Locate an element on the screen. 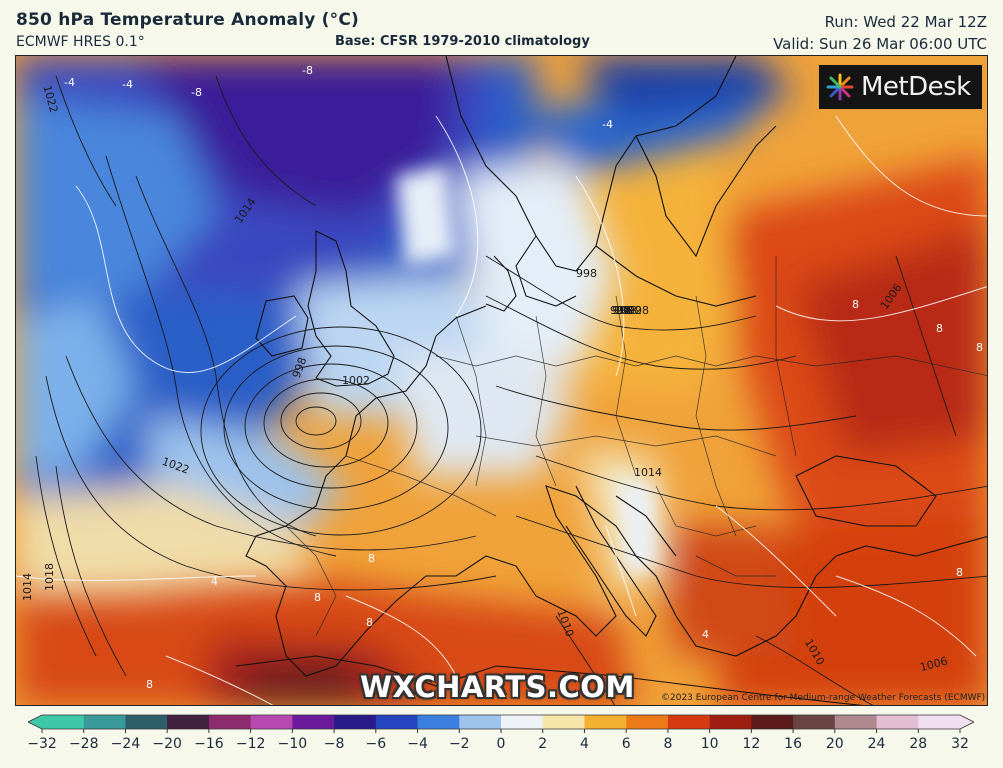  colorbar-tick-label: 0 is located at coordinates (501, 744).